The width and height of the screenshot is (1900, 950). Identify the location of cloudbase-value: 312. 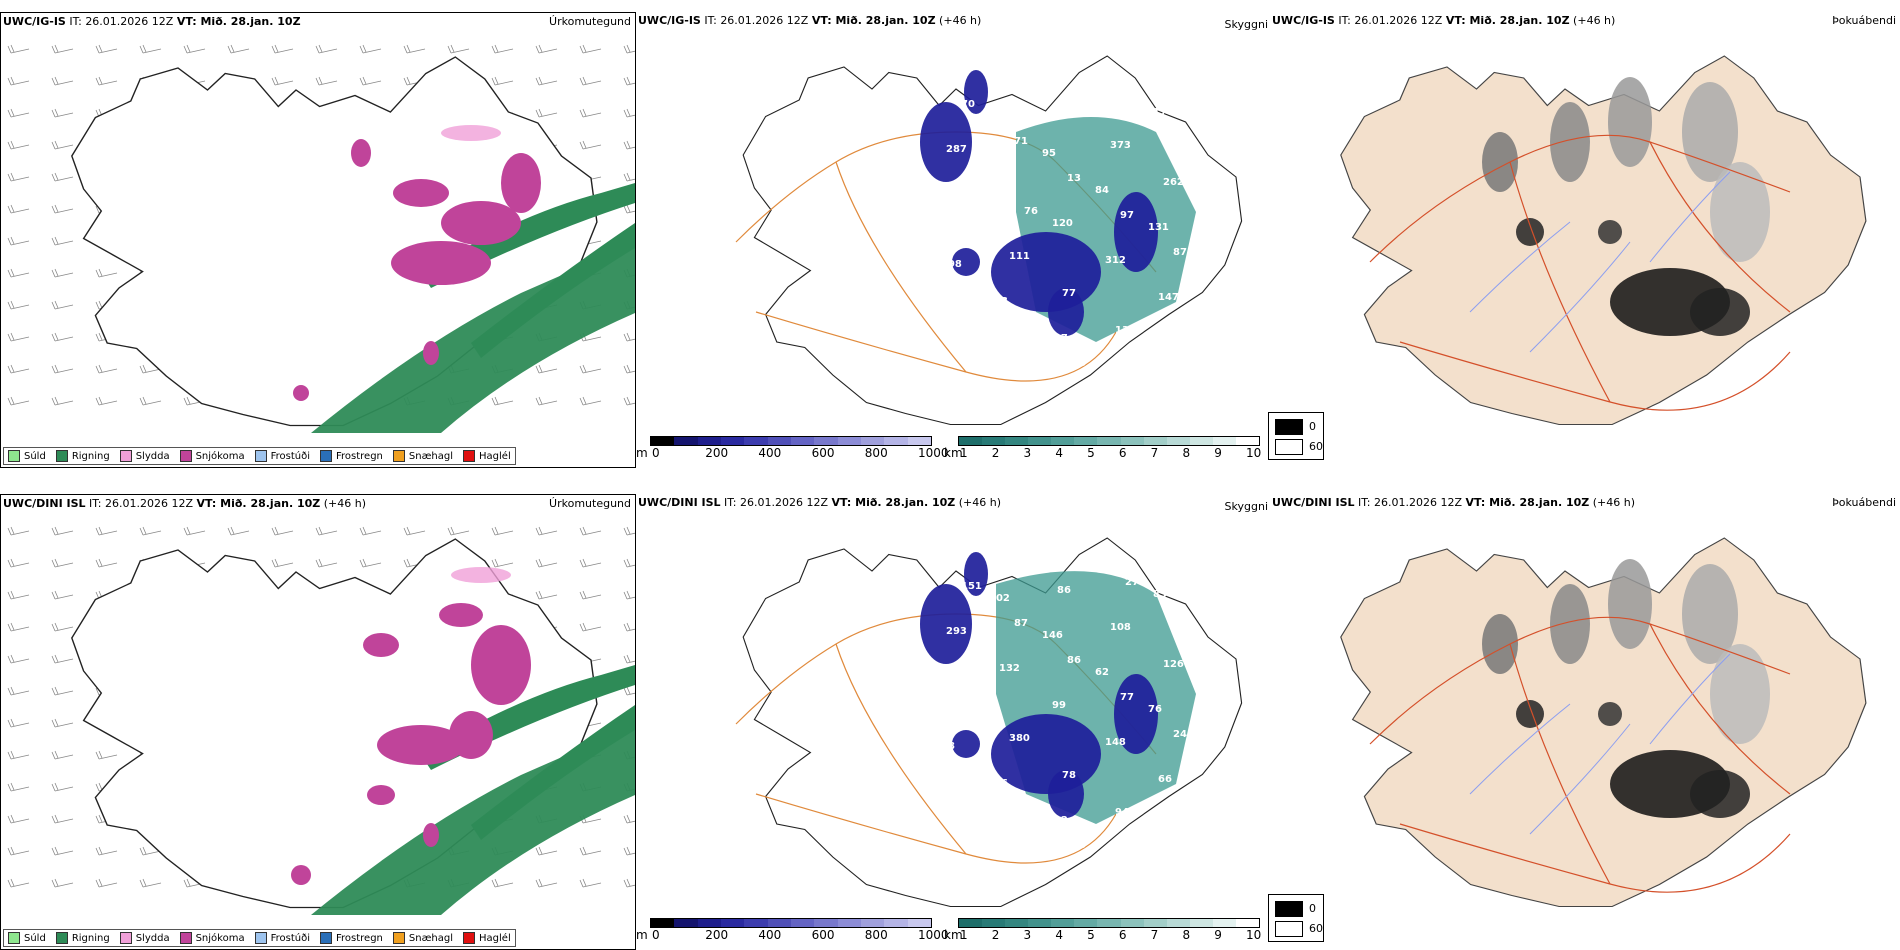
(1115, 260).